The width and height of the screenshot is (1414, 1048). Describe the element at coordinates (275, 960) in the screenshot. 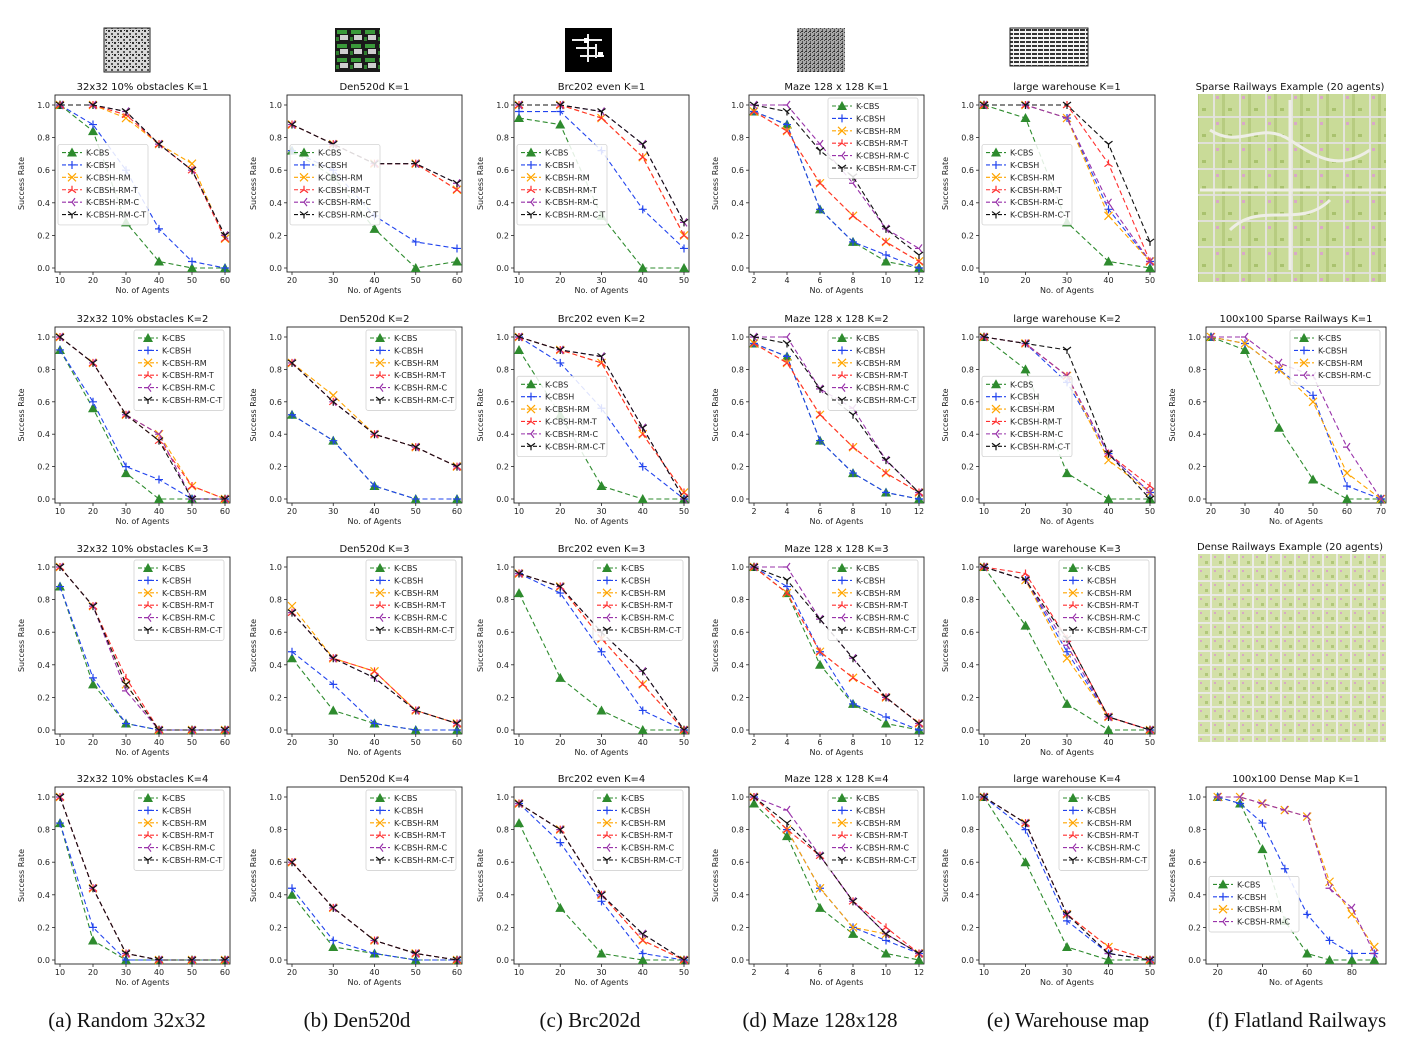

I see `y-tick-label: 0.0` at that location.